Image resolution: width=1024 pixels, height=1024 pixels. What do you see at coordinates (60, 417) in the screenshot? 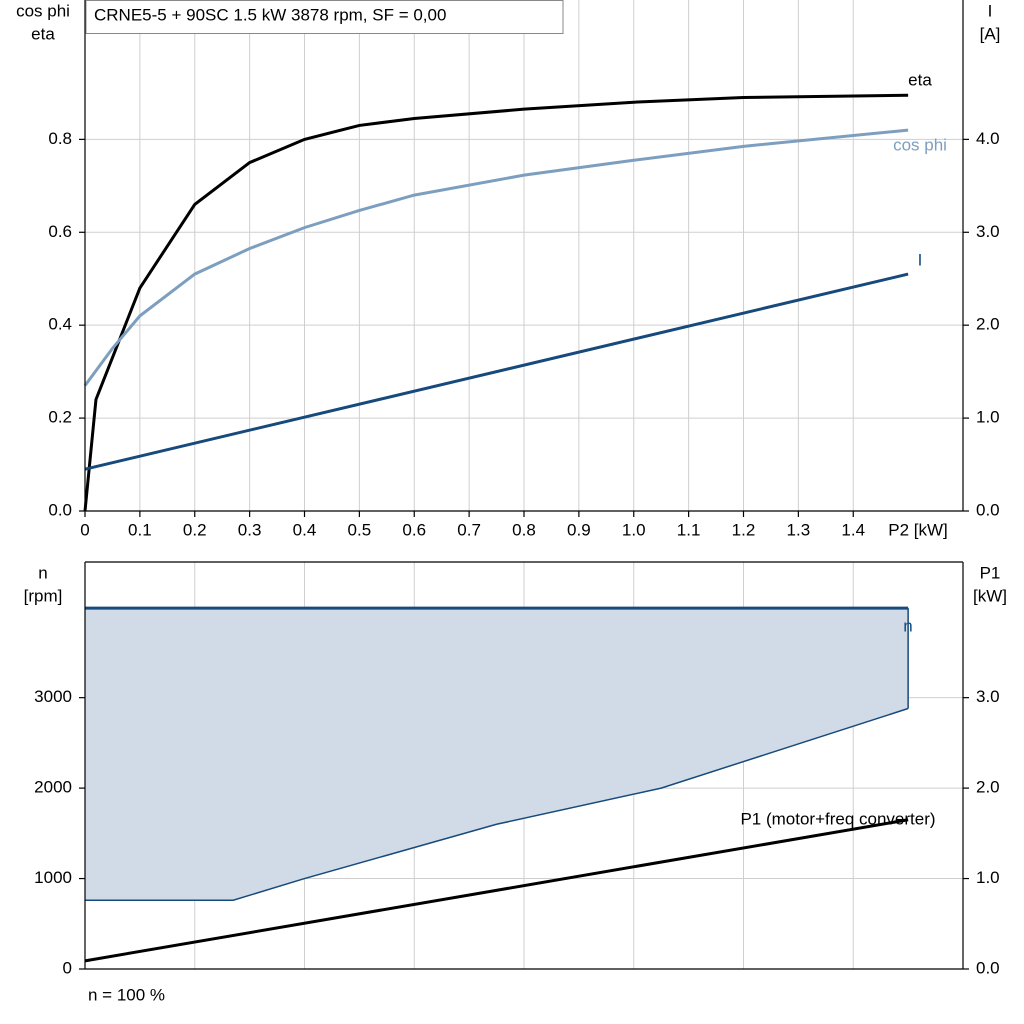
I see `y-tick-label: 0.2` at bounding box center [60, 417].